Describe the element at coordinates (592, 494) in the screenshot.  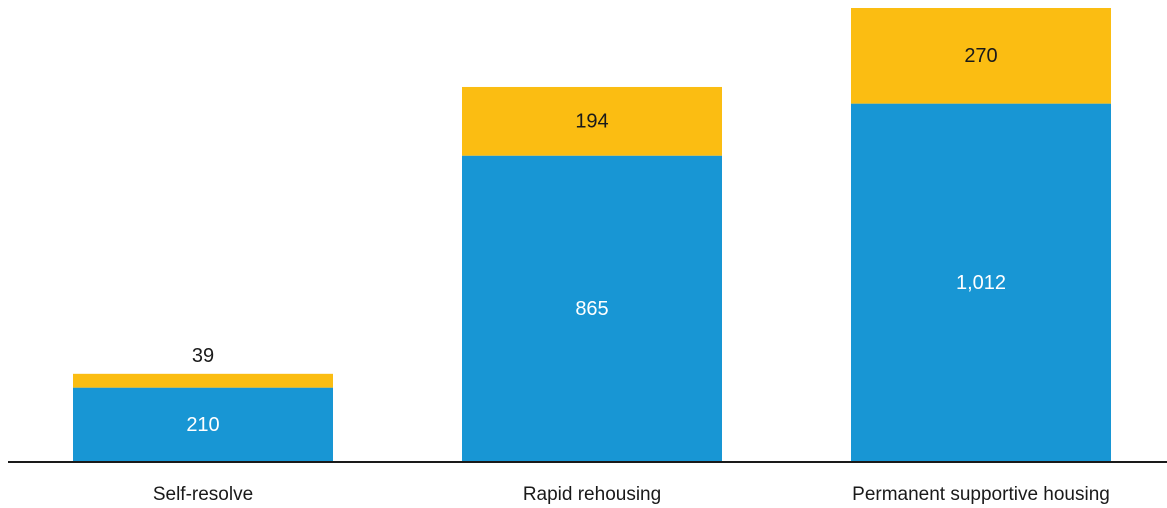
I see `category-label-rapid-rehousing: Rapid rehousing` at that location.